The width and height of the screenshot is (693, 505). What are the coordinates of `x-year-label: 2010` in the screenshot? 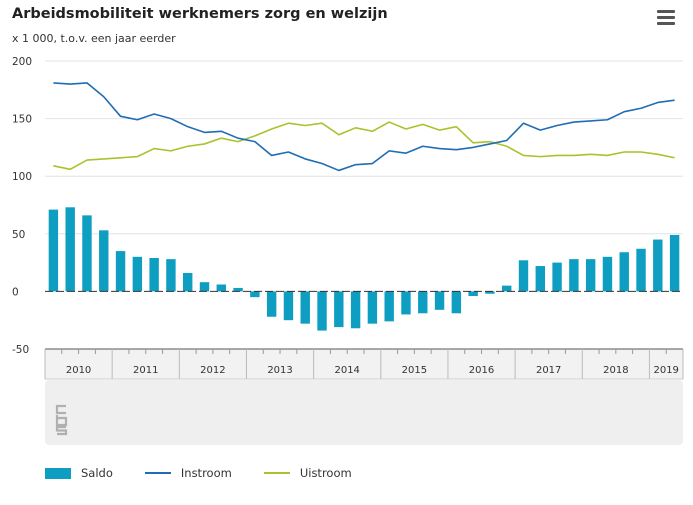 It's located at (78, 370).